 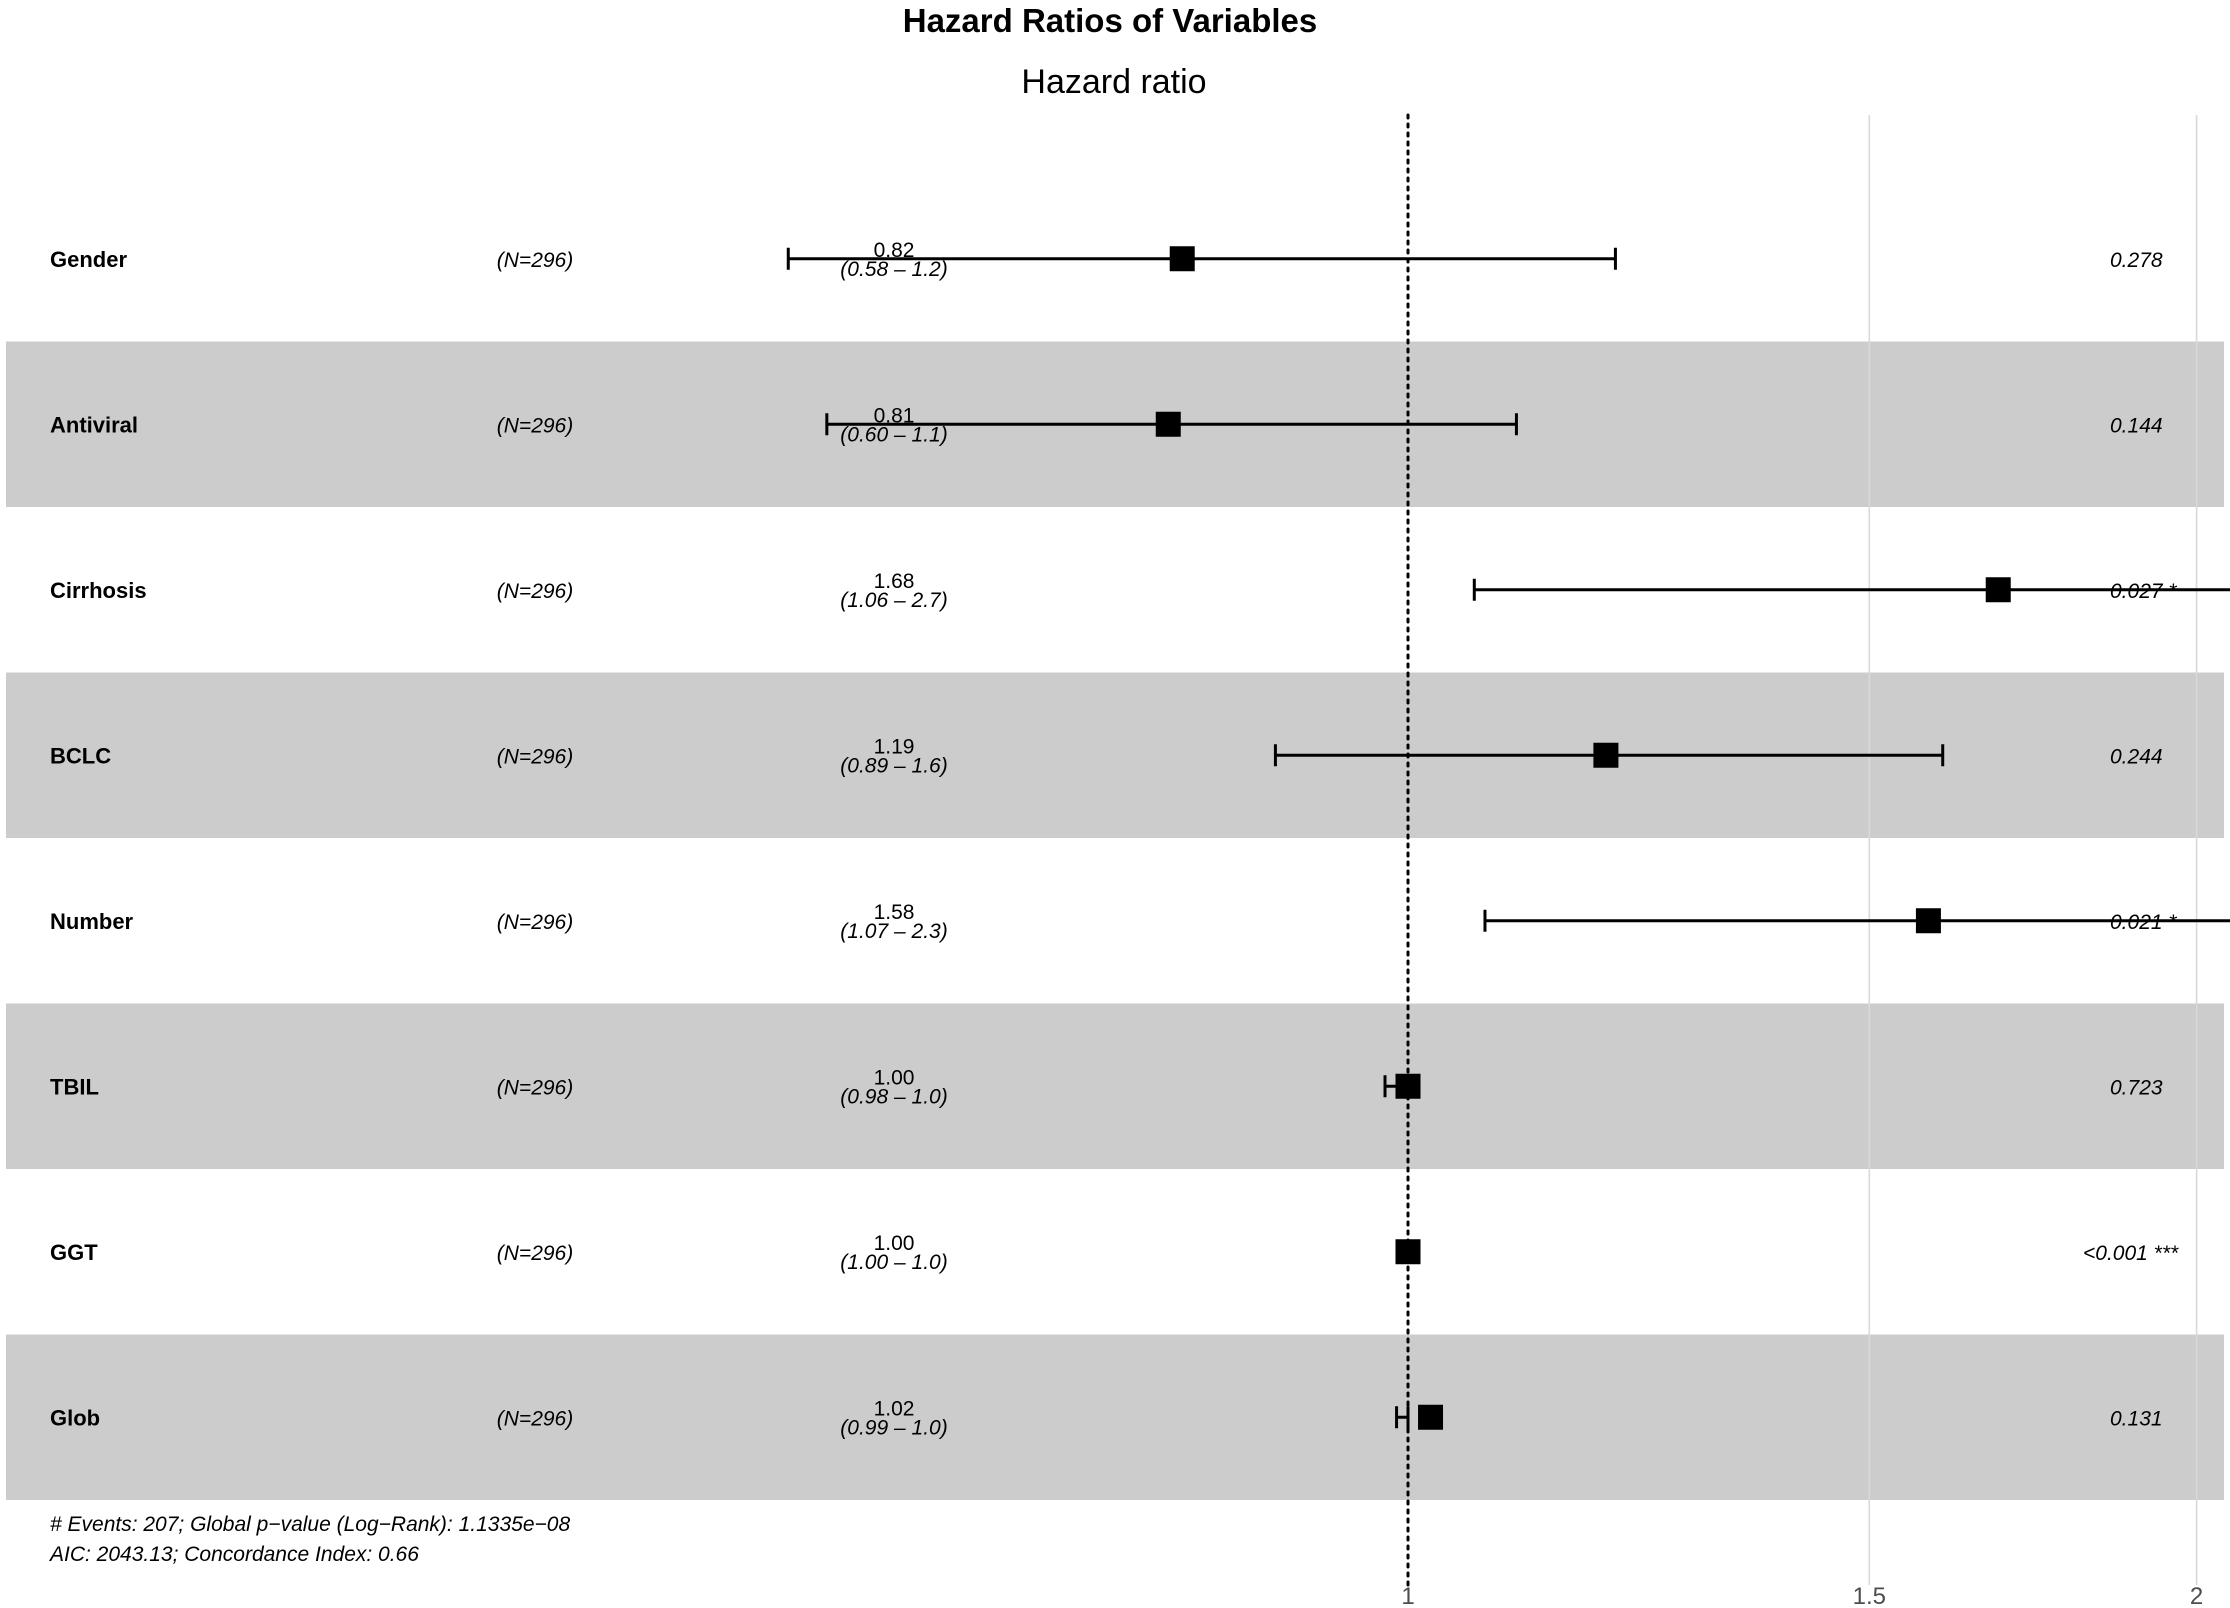 What do you see at coordinates (2196, 1595) in the screenshot?
I see `x-tick-label-2: 2` at bounding box center [2196, 1595].